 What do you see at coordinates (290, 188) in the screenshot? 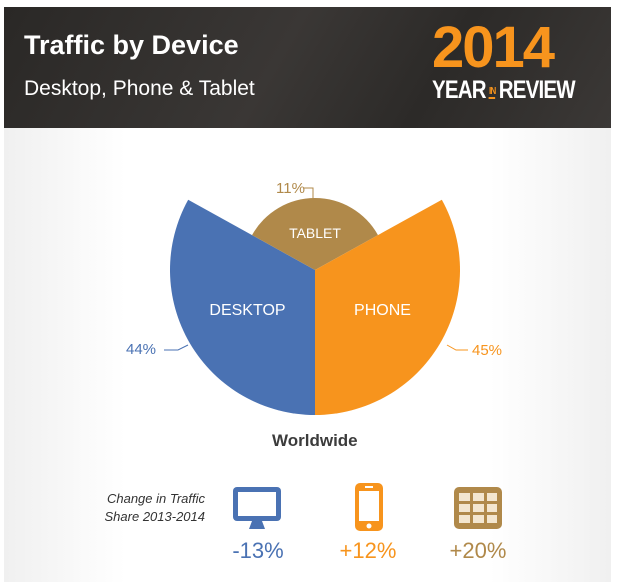
I see `pct-label-tablet: 11%` at bounding box center [290, 188].